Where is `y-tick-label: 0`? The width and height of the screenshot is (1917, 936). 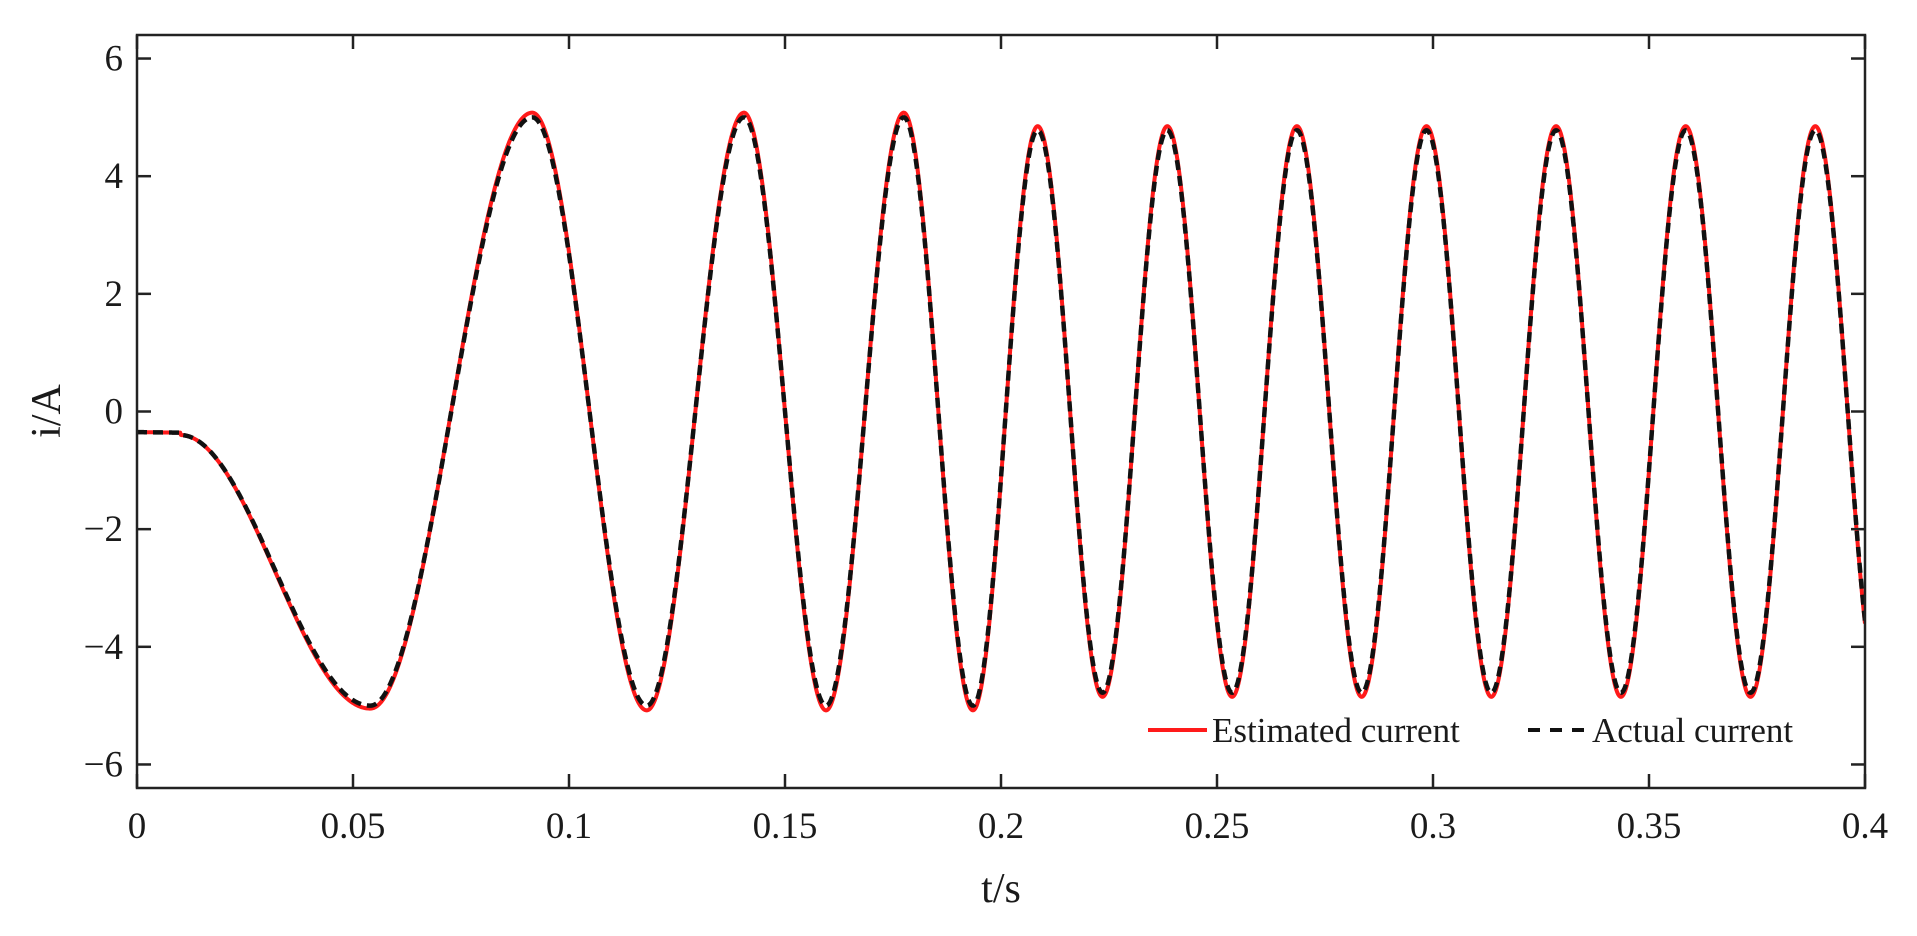
y-tick-label: 0 is located at coordinates (114, 412).